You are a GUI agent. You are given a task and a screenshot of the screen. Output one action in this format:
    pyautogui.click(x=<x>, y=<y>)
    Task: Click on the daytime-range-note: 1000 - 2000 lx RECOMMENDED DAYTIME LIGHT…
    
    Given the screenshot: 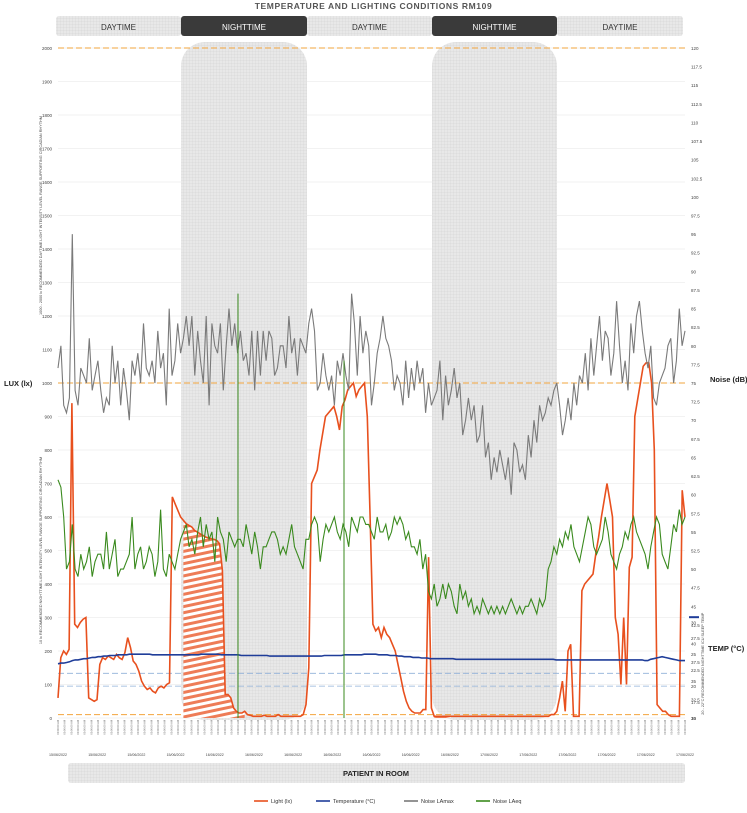 What is the action you would take?
    pyautogui.click(x=41, y=215)
    